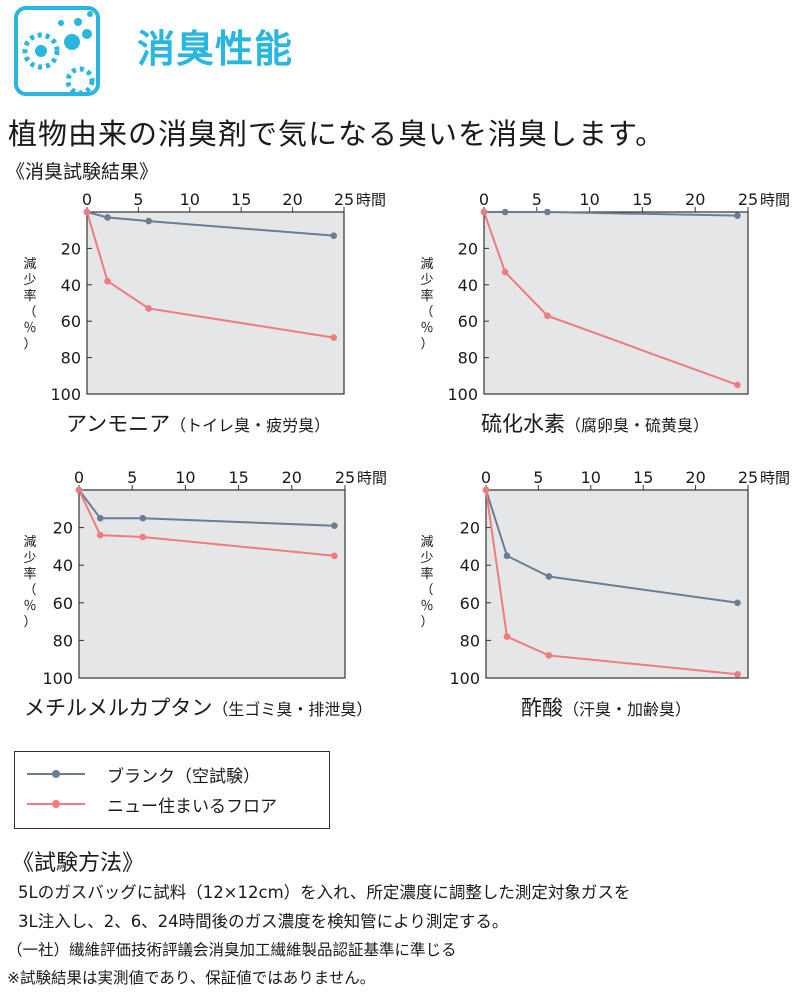 Image resolution: width=800 pixels, height=1005 pixels. I want to click on chart-title-ammonia: アンモニア（トイレ臭・疲労臭）, so click(198, 423).